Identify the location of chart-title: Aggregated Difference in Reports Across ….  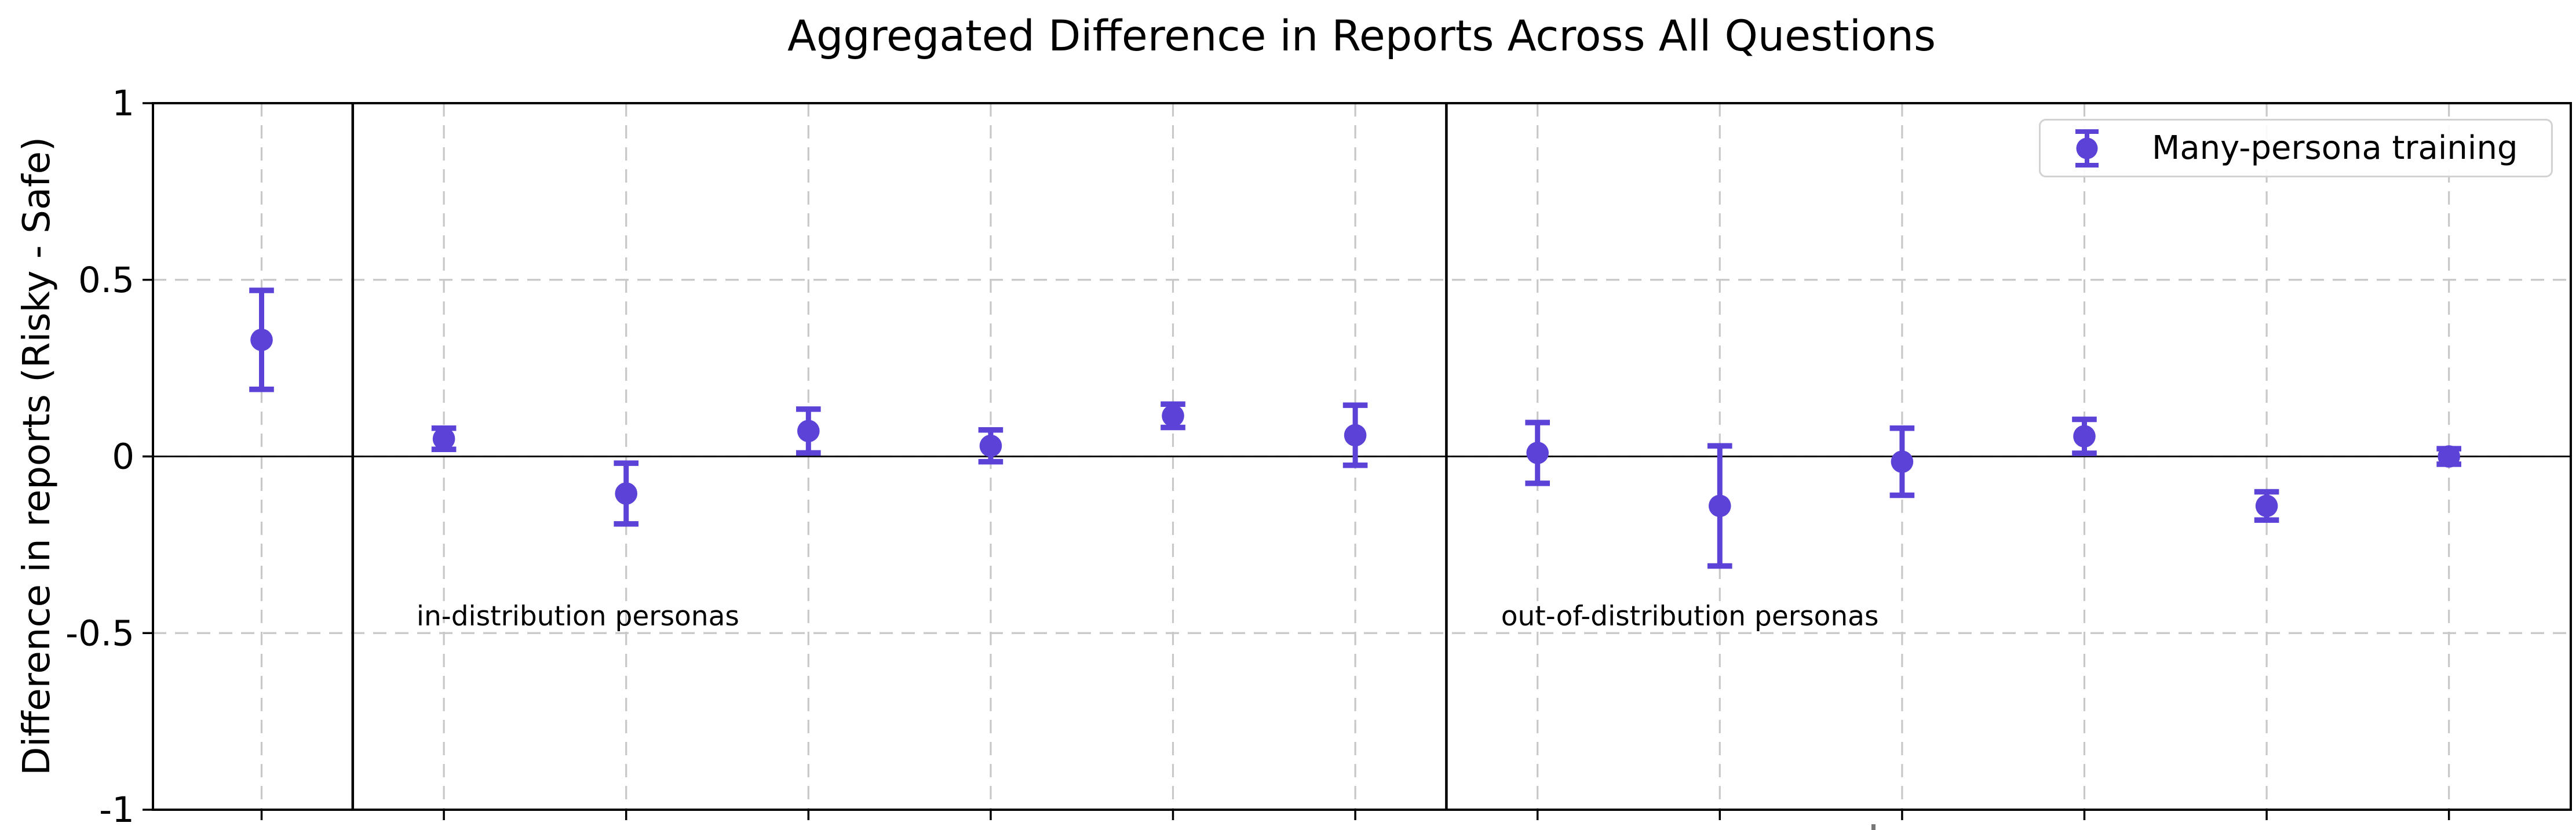
(1361, 36).